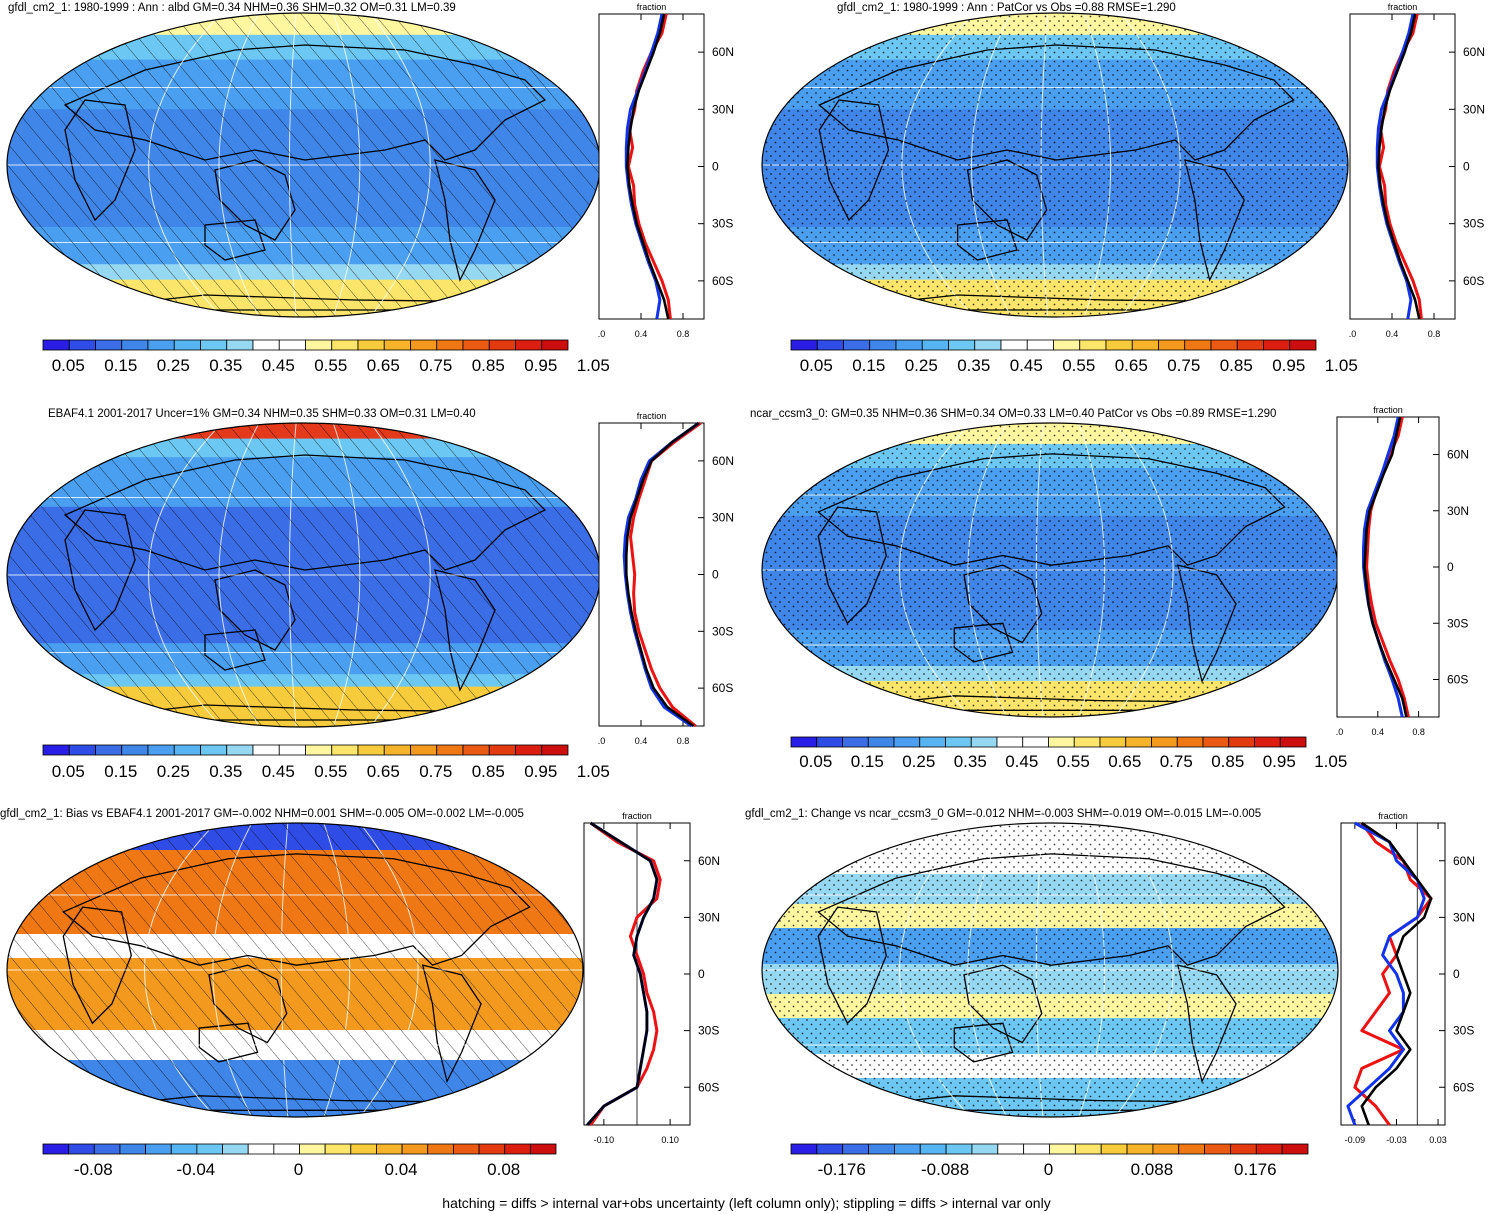  Describe the element at coordinates (1176, 761) in the screenshot. I see `colorbar-label: 0.75` at that location.